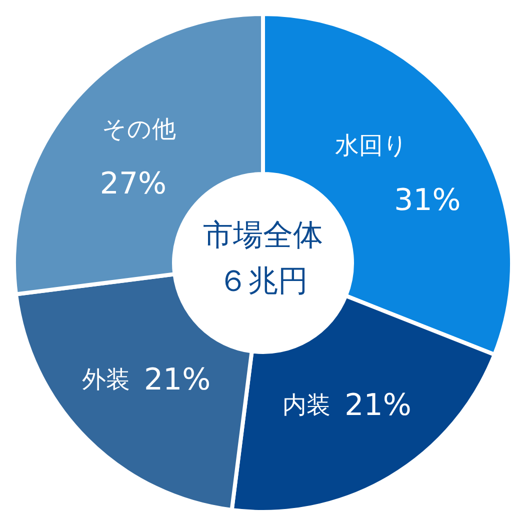  Describe the element at coordinates (139, 128) in the screenshot. I see `slice-label: その他` at that location.